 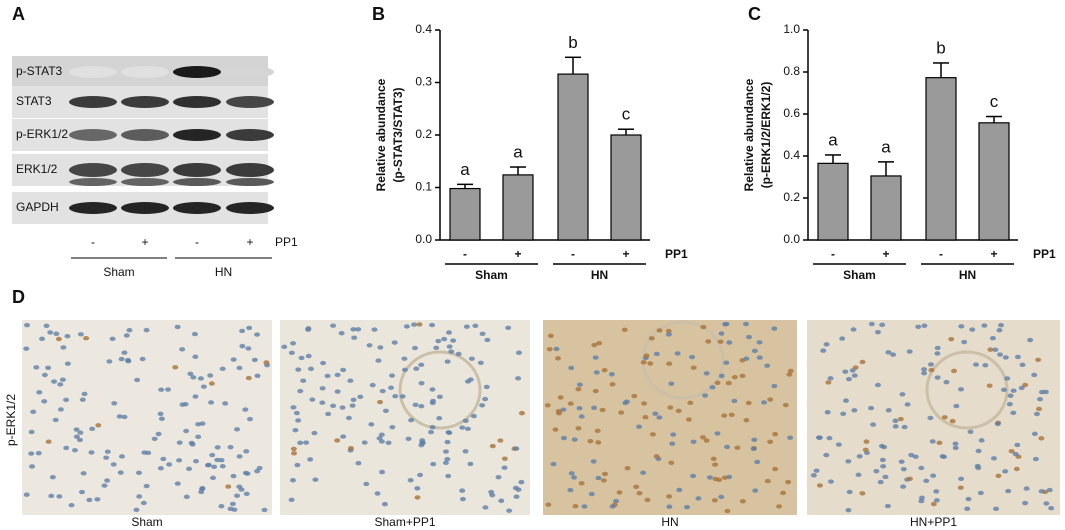 What do you see at coordinates (791, 239) in the screenshot?
I see `y-tick-label: 0.0` at bounding box center [791, 239].